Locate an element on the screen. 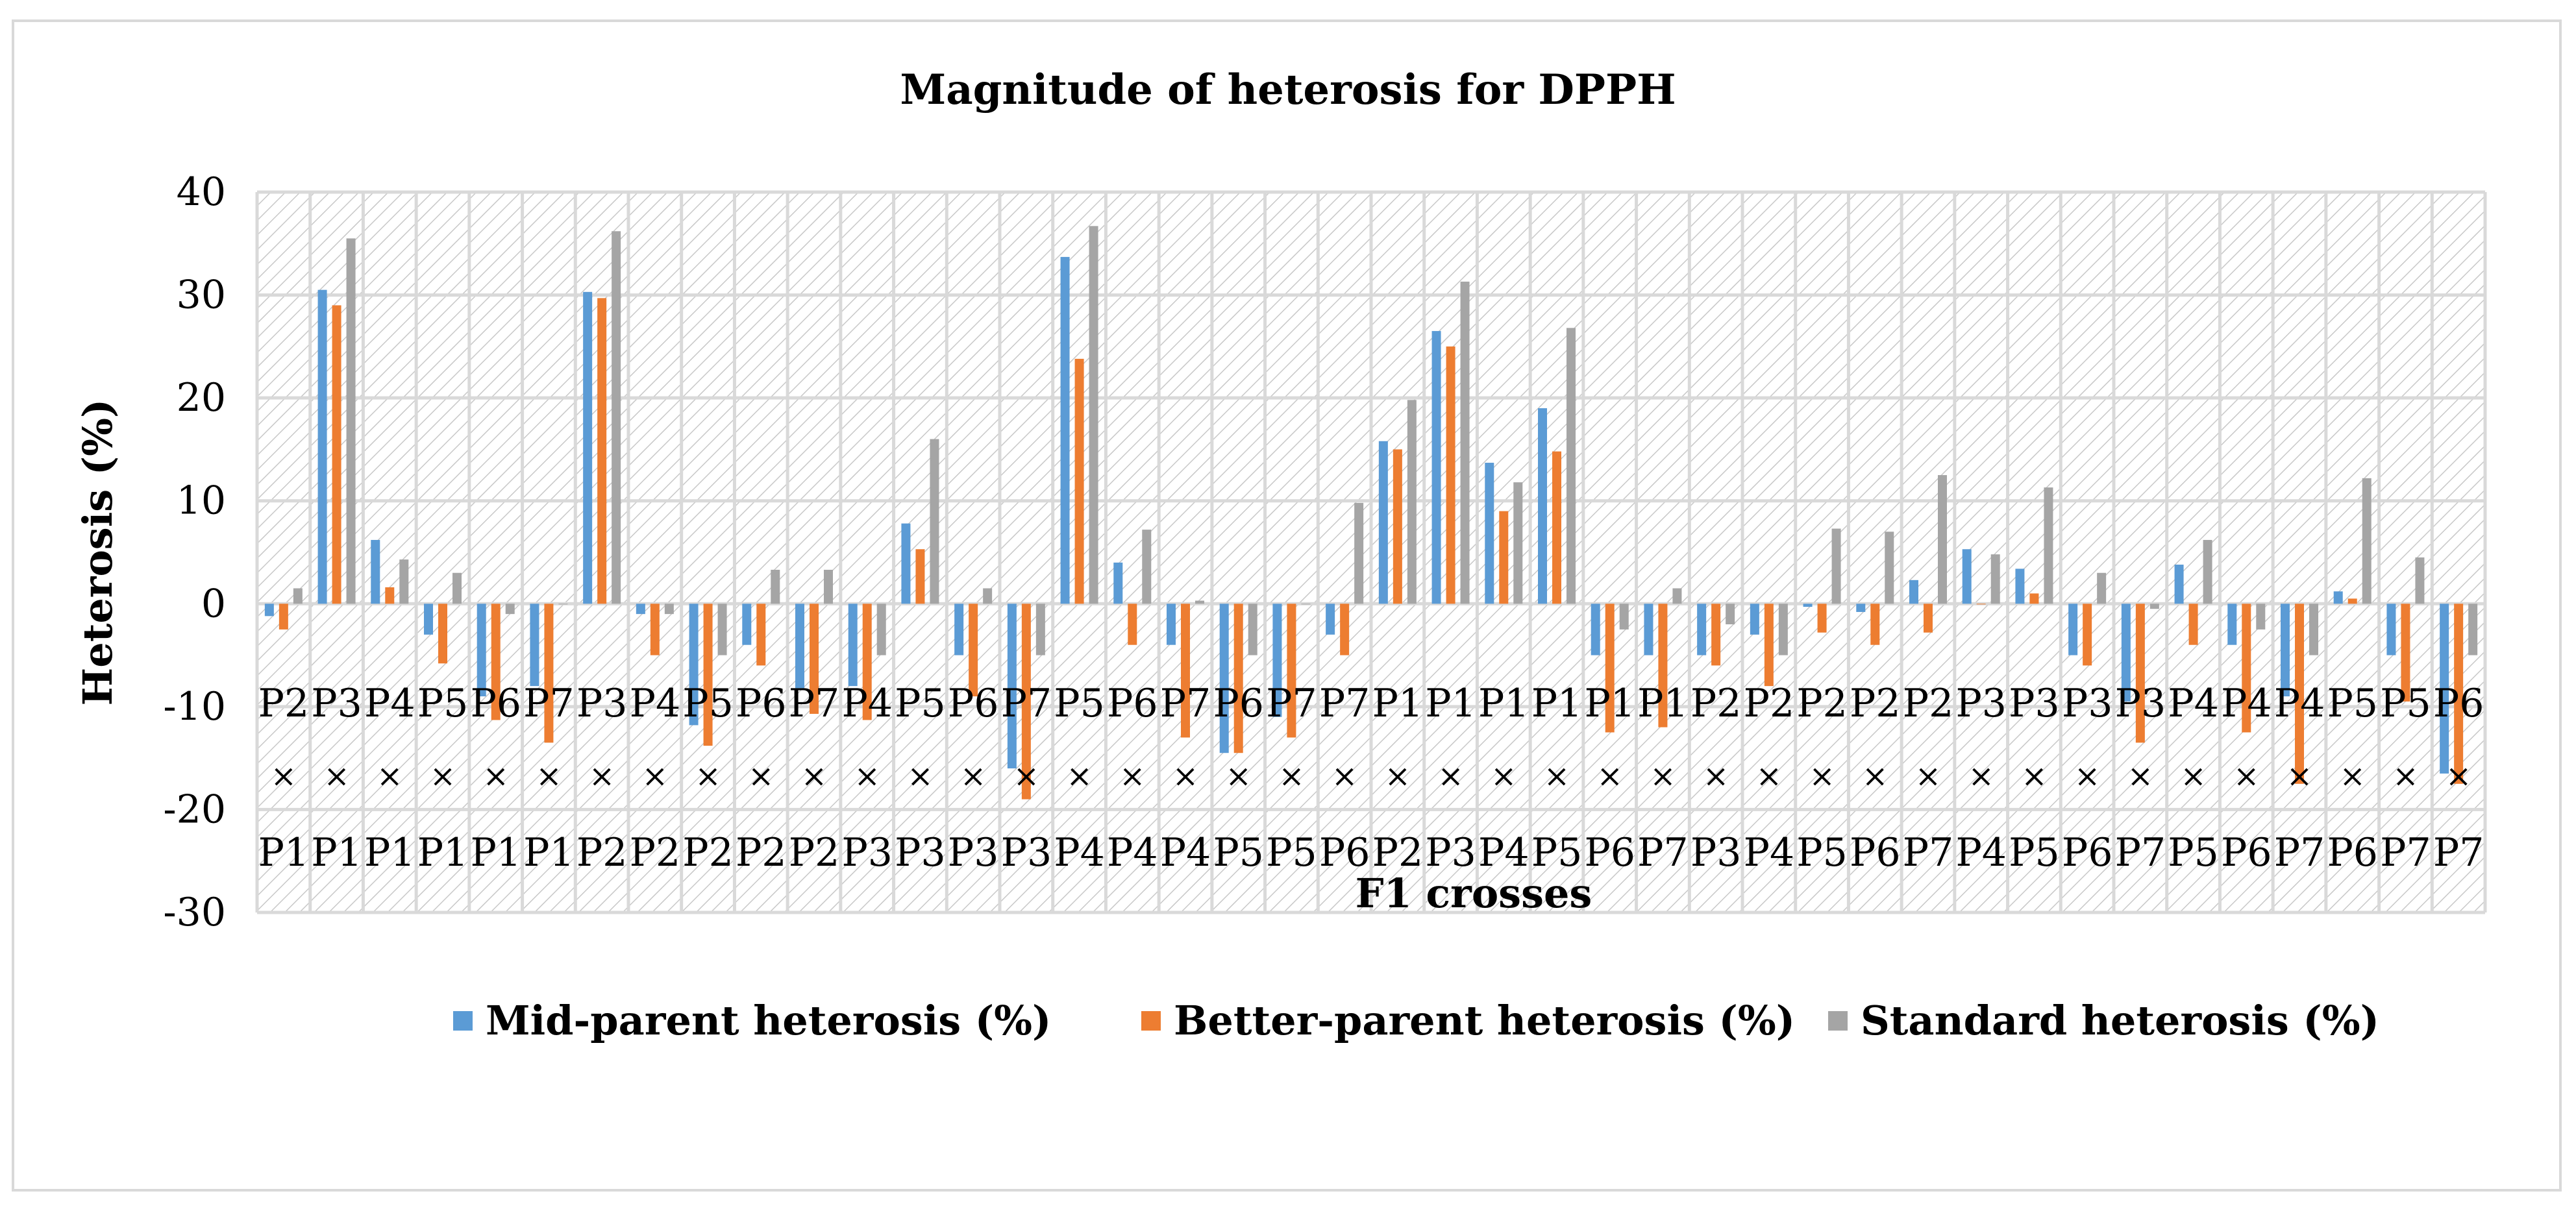  x-category-top: P4 is located at coordinates (867, 704).